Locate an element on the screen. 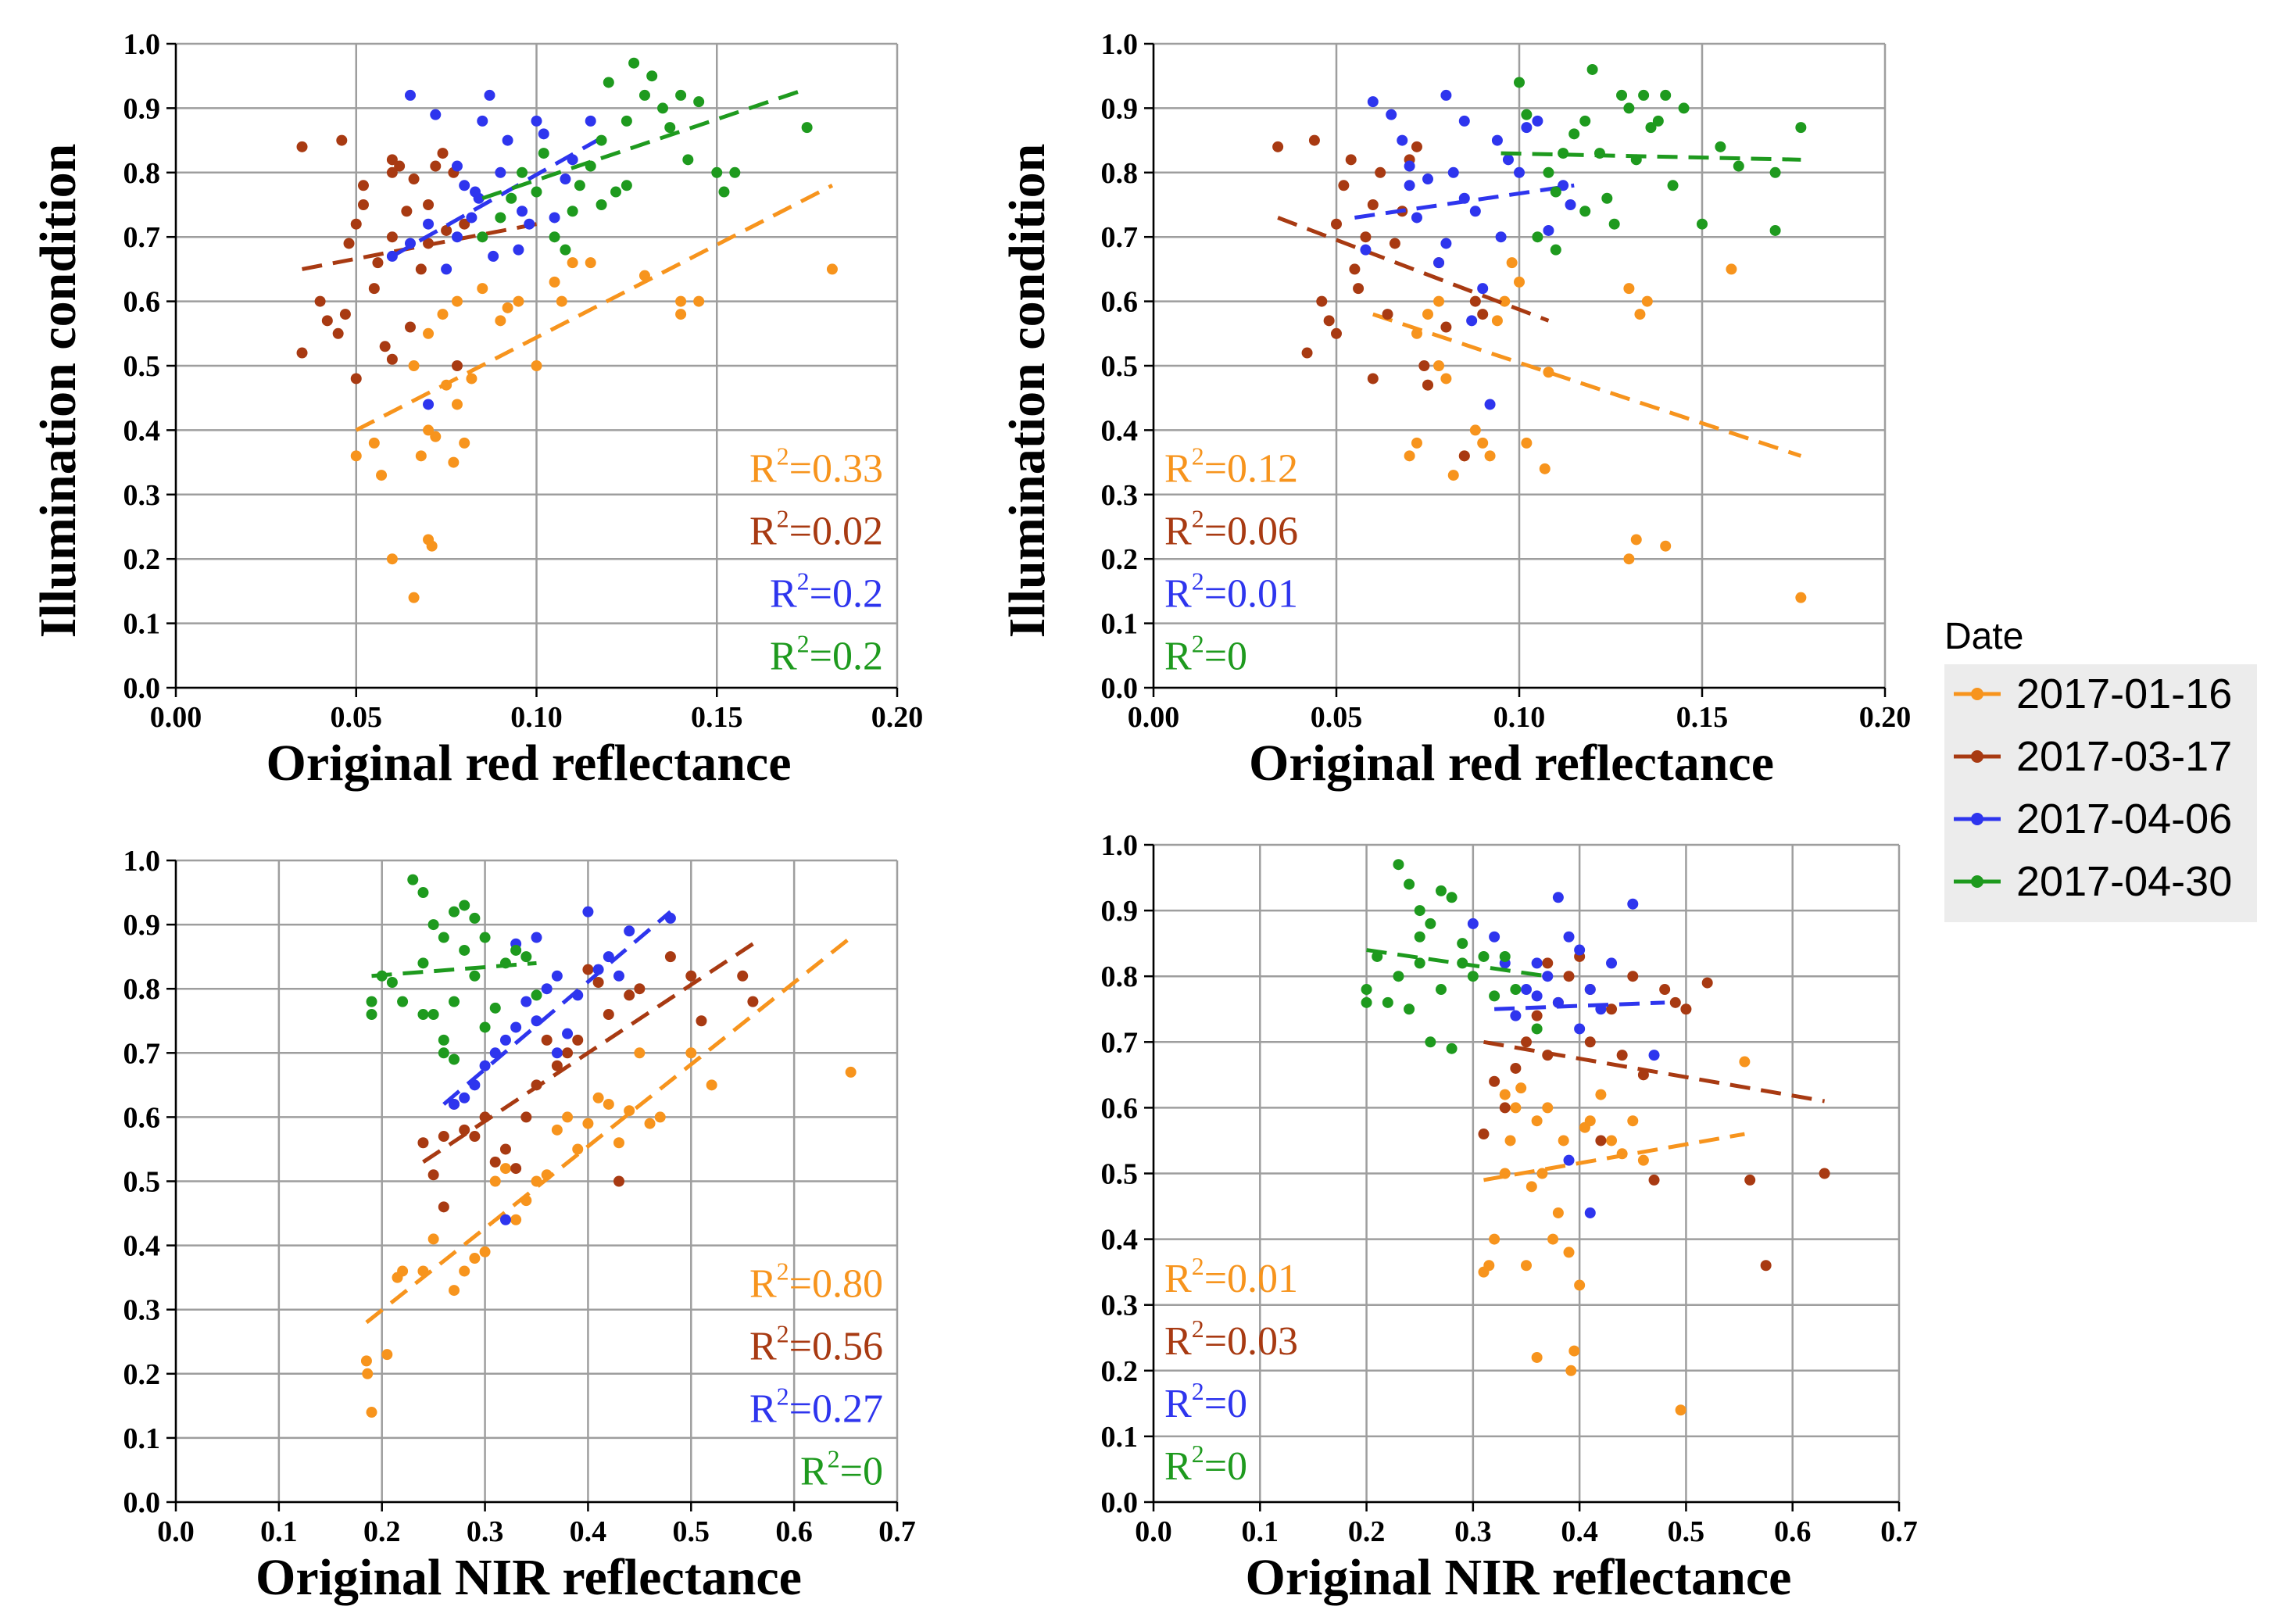 This screenshot has height=1624, width=2282. legend-item: 2017-04-30 is located at coordinates (2093, 881).